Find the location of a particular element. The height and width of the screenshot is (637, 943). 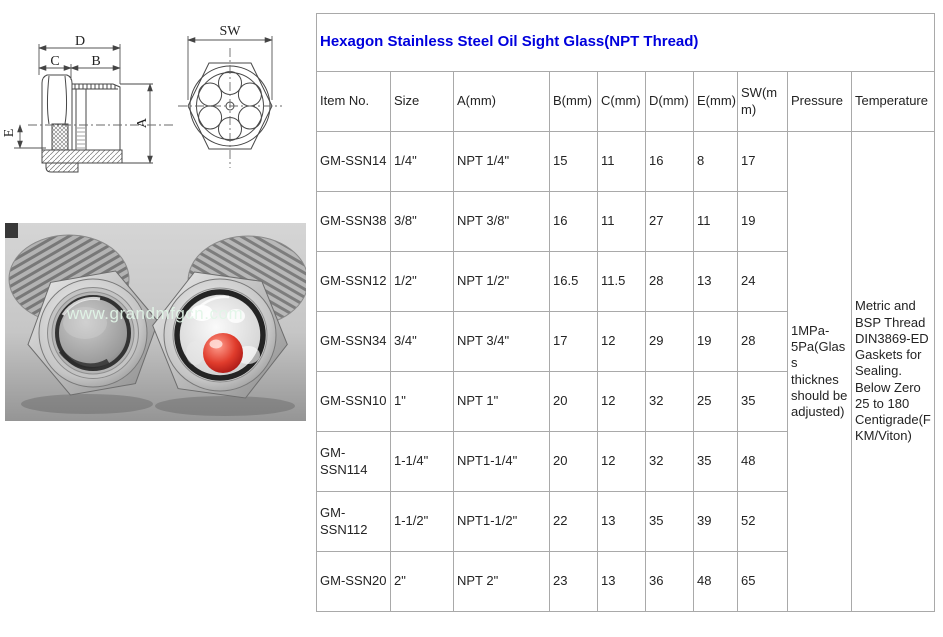

cell-sw: 19 is located at coordinates (762, 221).